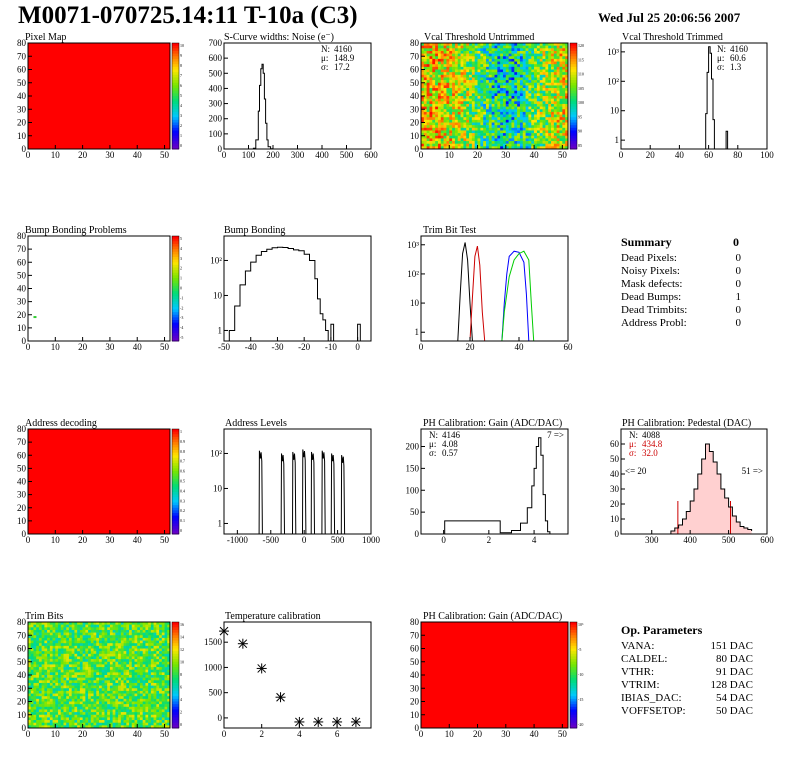 This screenshot has width=796, height=772. What do you see at coordinates (581, 624) in the screenshot?
I see `palette-tick-label: 10⁶` at bounding box center [581, 624].